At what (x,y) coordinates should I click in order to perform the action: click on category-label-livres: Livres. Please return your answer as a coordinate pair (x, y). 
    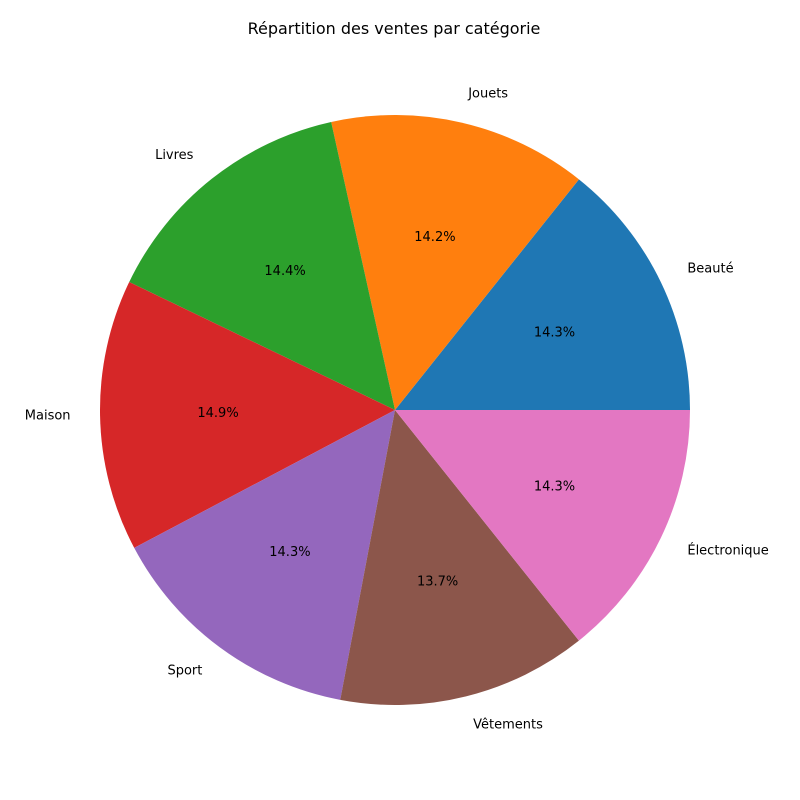
    Looking at the image, I should click on (174, 155).